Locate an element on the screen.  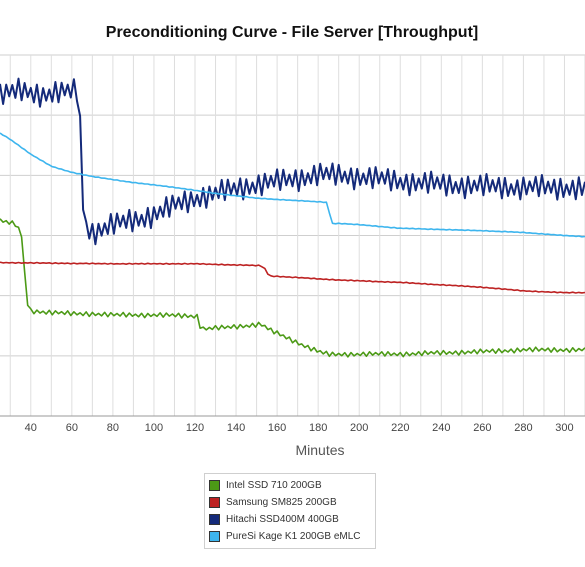
x-tick-label: 140 is located at coordinates (236, 428).